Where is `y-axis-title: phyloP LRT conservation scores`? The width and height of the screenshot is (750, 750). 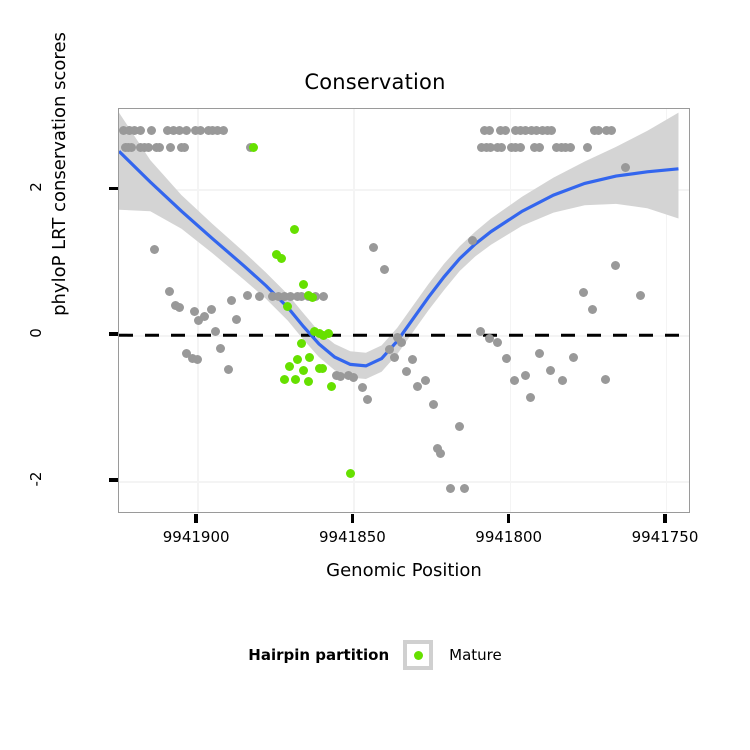 y-axis-title: phyloP LRT conservation scores is located at coordinates (59, 174).